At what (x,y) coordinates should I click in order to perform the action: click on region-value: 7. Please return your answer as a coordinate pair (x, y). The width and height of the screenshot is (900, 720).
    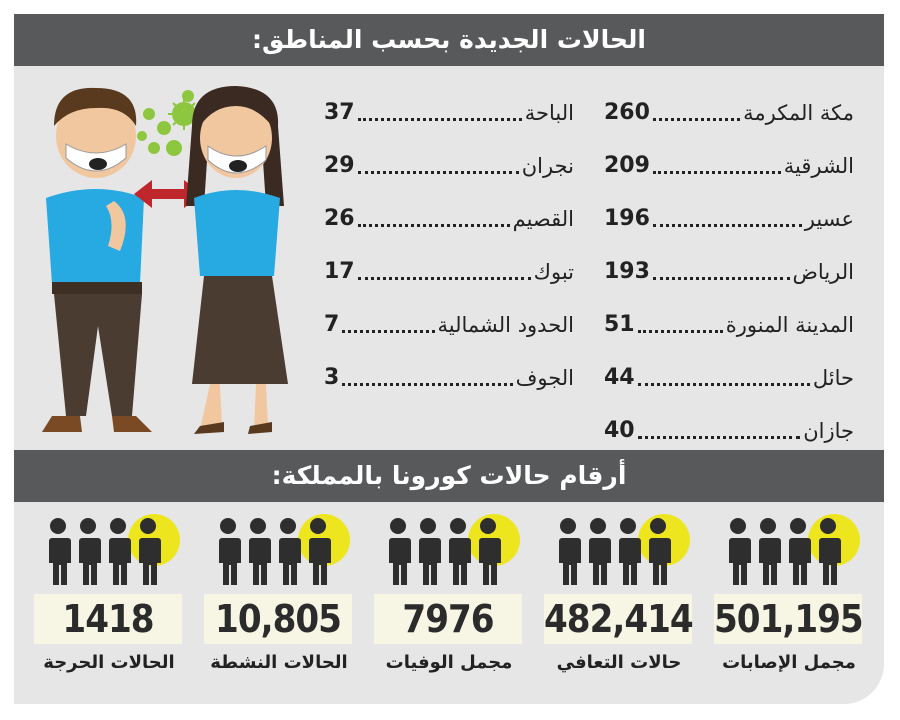
    Looking at the image, I should click on (332, 324).